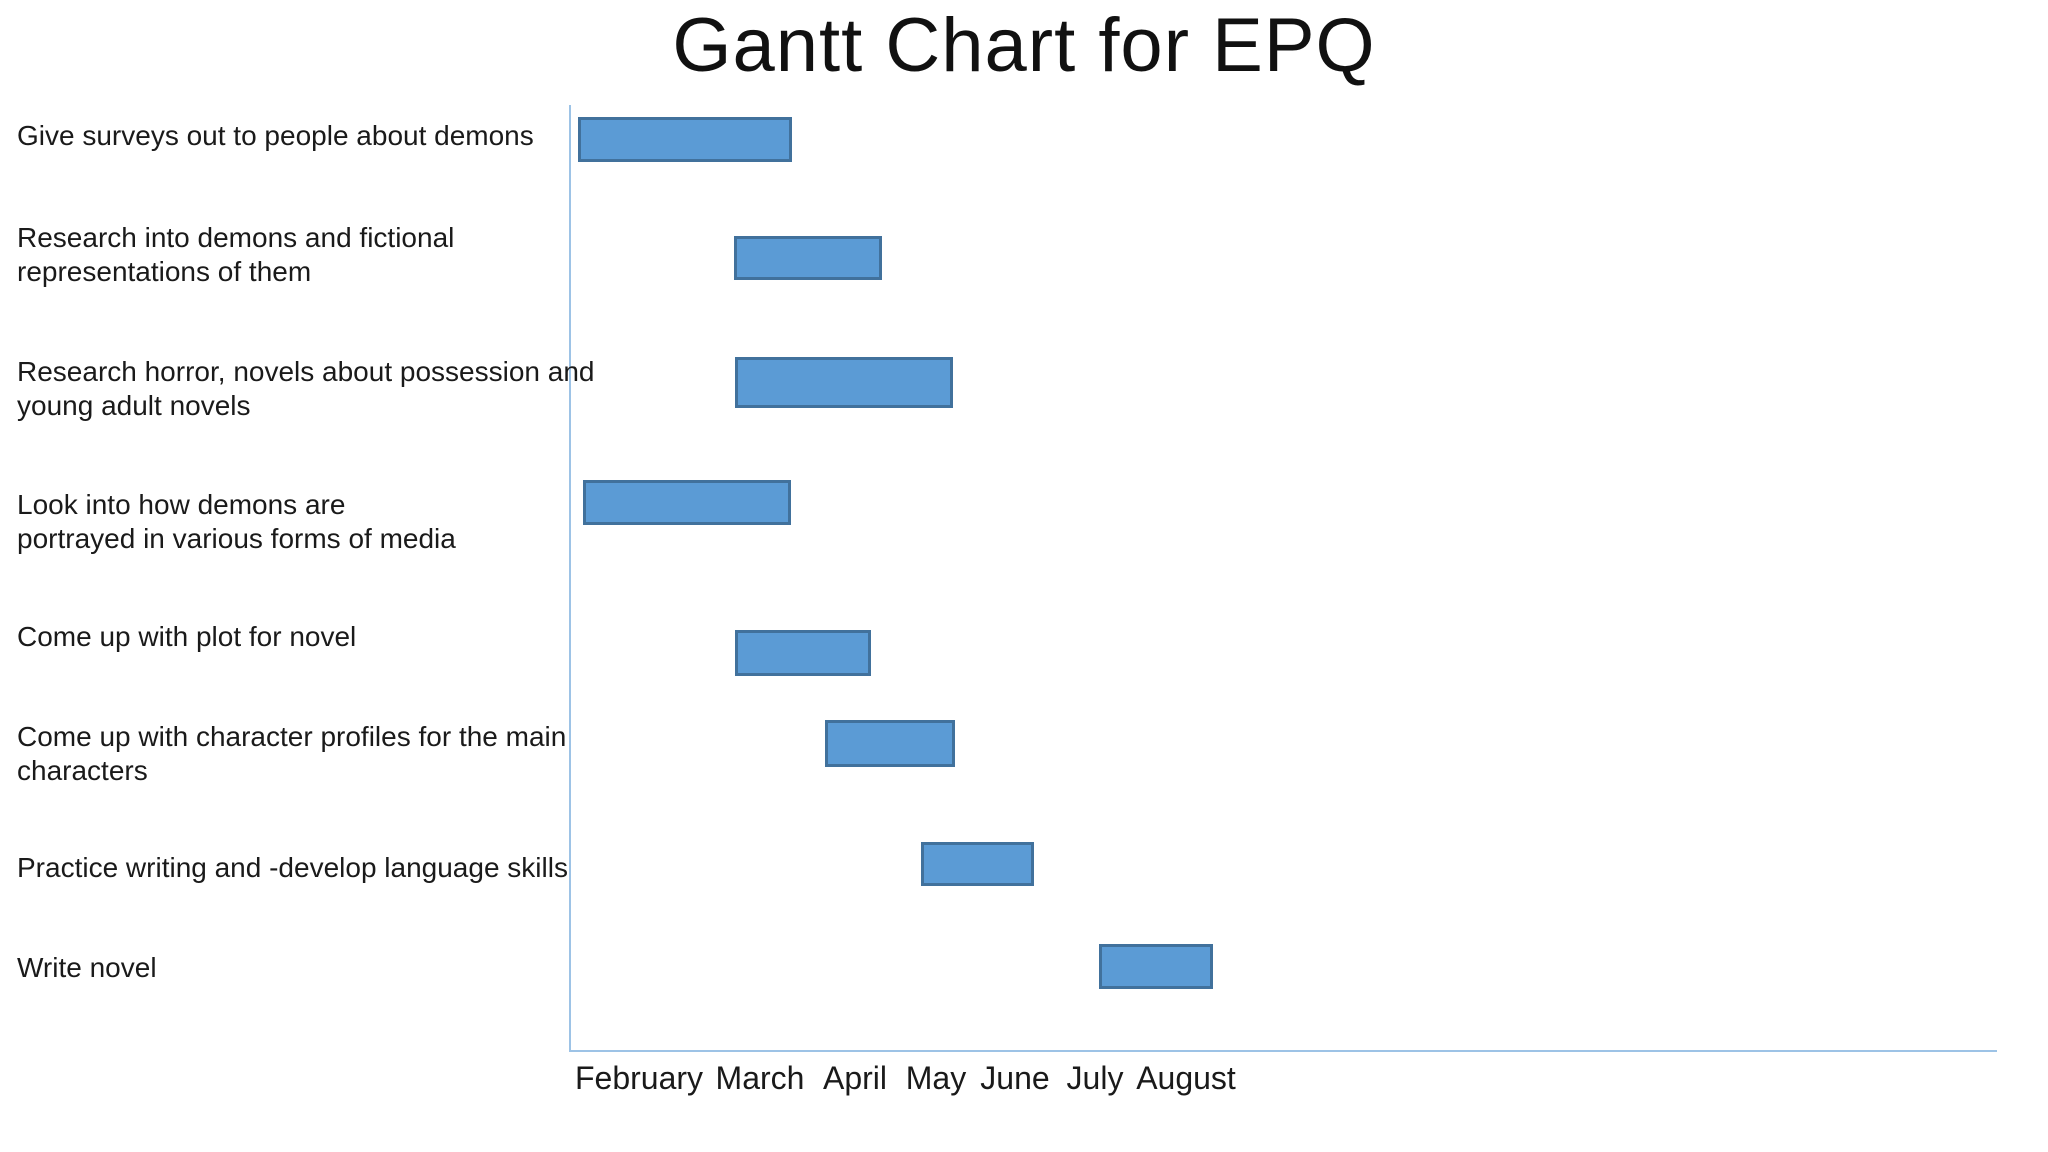  Describe the element at coordinates (639, 1078) in the screenshot. I see `x-axis-tick-label: February` at that location.